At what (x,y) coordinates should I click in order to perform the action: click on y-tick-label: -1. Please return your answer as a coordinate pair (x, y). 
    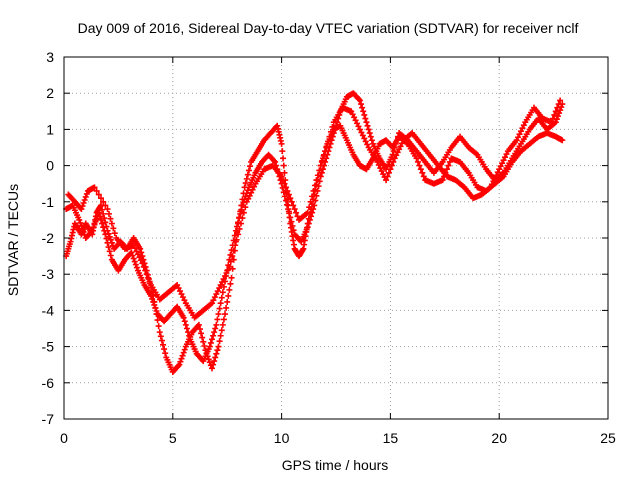
    Looking at the image, I should click on (48, 202).